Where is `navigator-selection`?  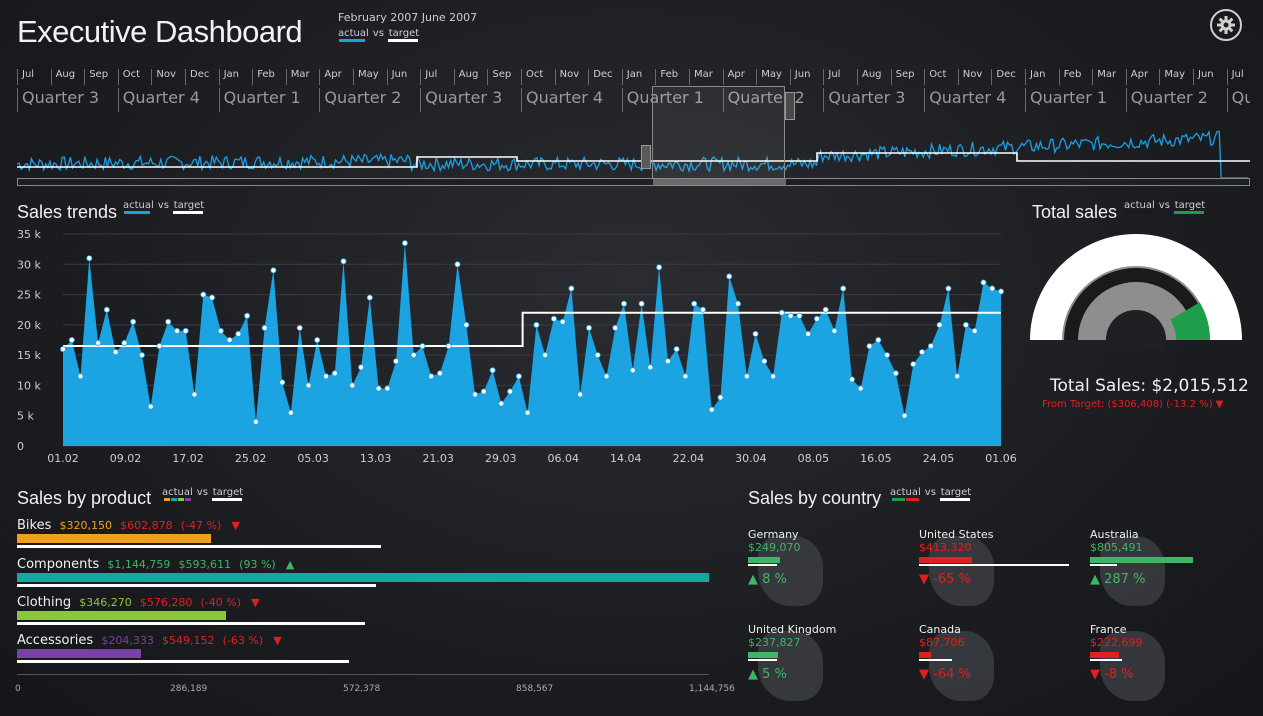 navigator-selection is located at coordinates (718, 134).